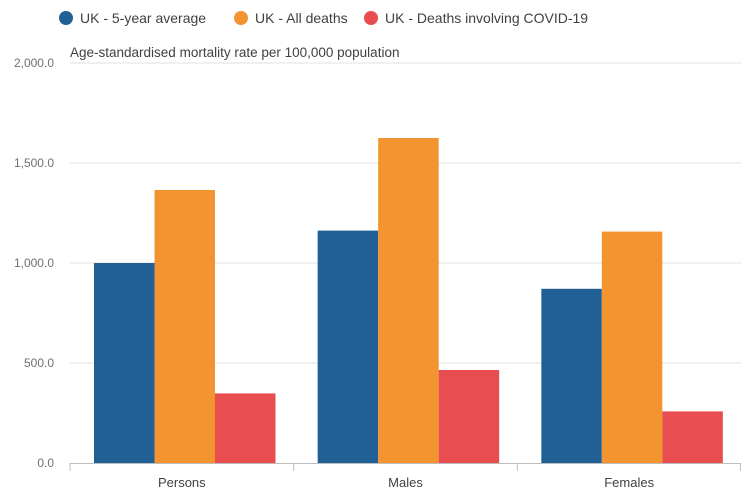 The height and width of the screenshot is (488, 741). Describe the element at coordinates (34, 163) in the screenshot. I see `y-tick-label: 1,500.0` at that location.